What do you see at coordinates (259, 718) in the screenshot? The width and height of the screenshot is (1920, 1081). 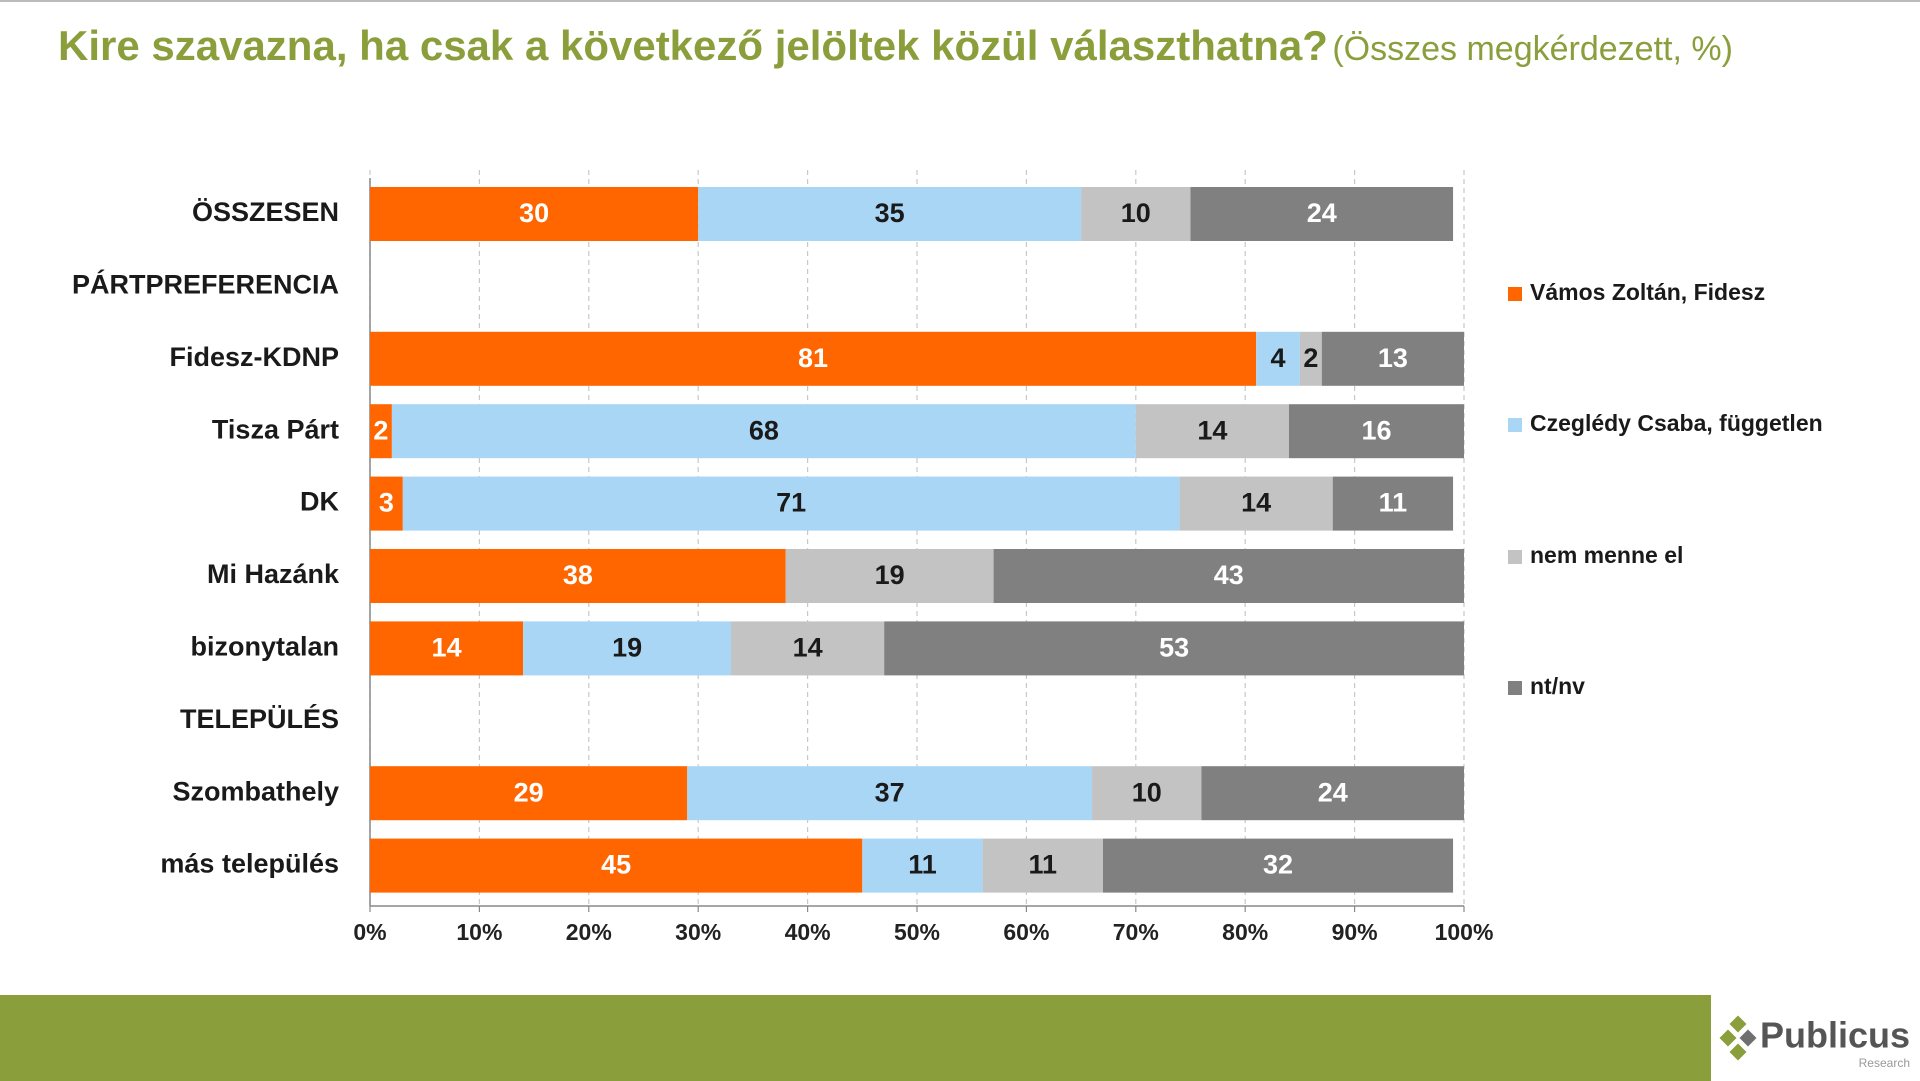 I see `y-tick-label: TELEPÜLÉS` at bounding box center [259, 718].